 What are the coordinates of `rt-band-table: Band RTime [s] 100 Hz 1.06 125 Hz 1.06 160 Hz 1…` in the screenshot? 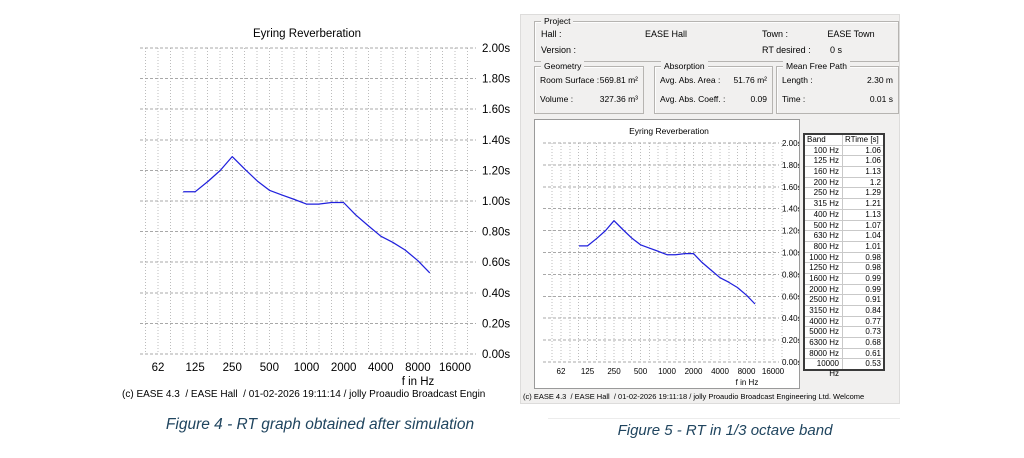 It's located at (844, 255).